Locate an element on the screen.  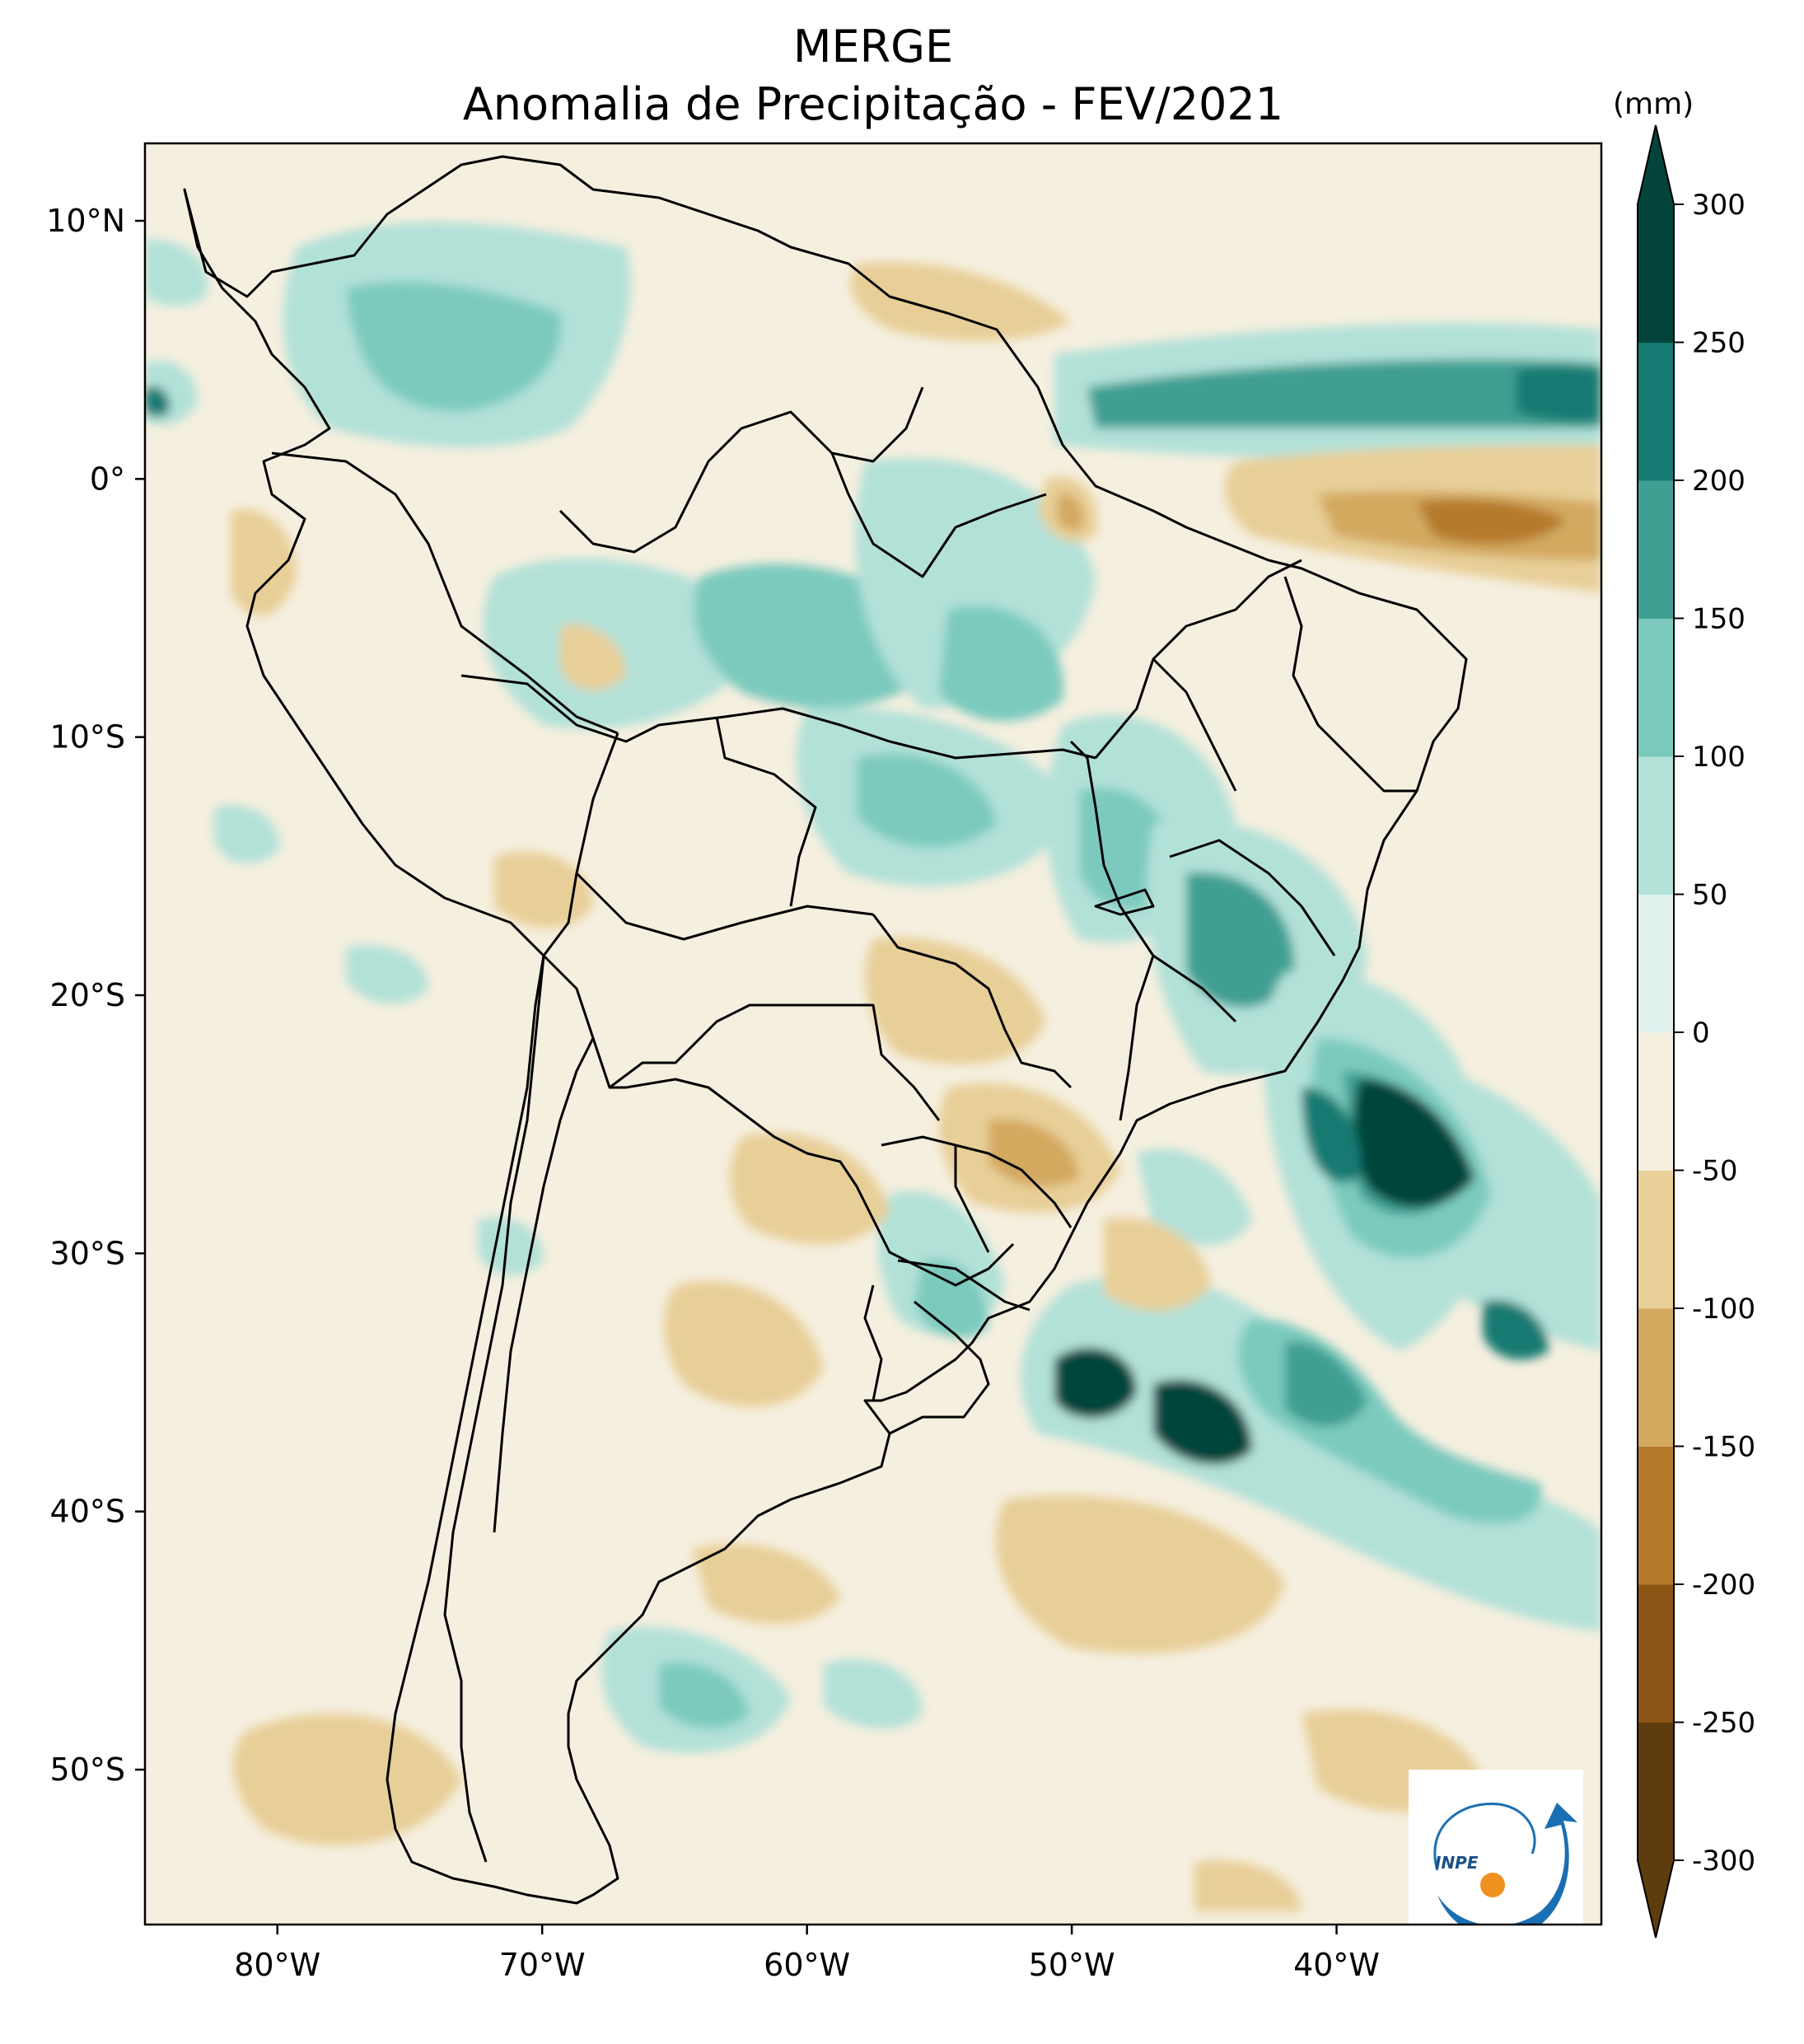
colorbar-extend-min is located at coordinates (1656, 1899).